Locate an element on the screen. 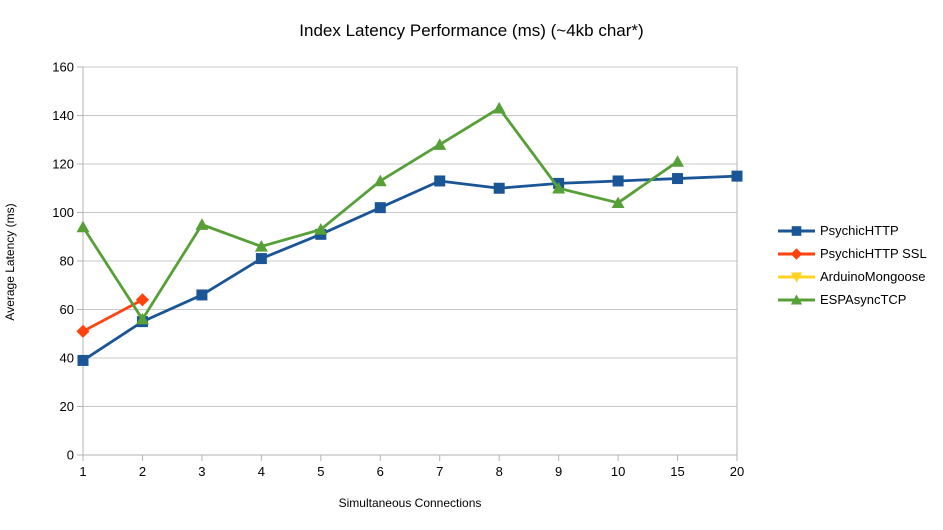  x-tick-label: 15 is located at coordinates (677, 471).